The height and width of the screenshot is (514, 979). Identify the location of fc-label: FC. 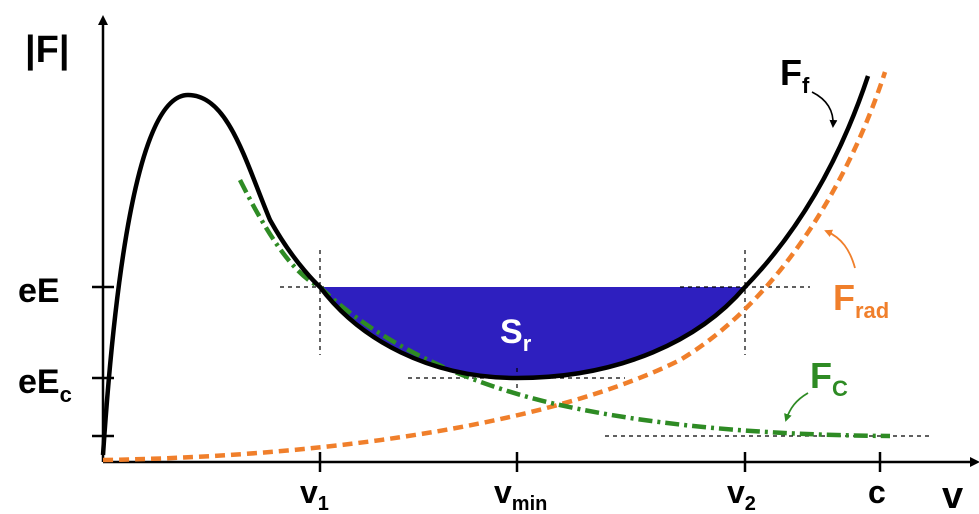
(829, 378).